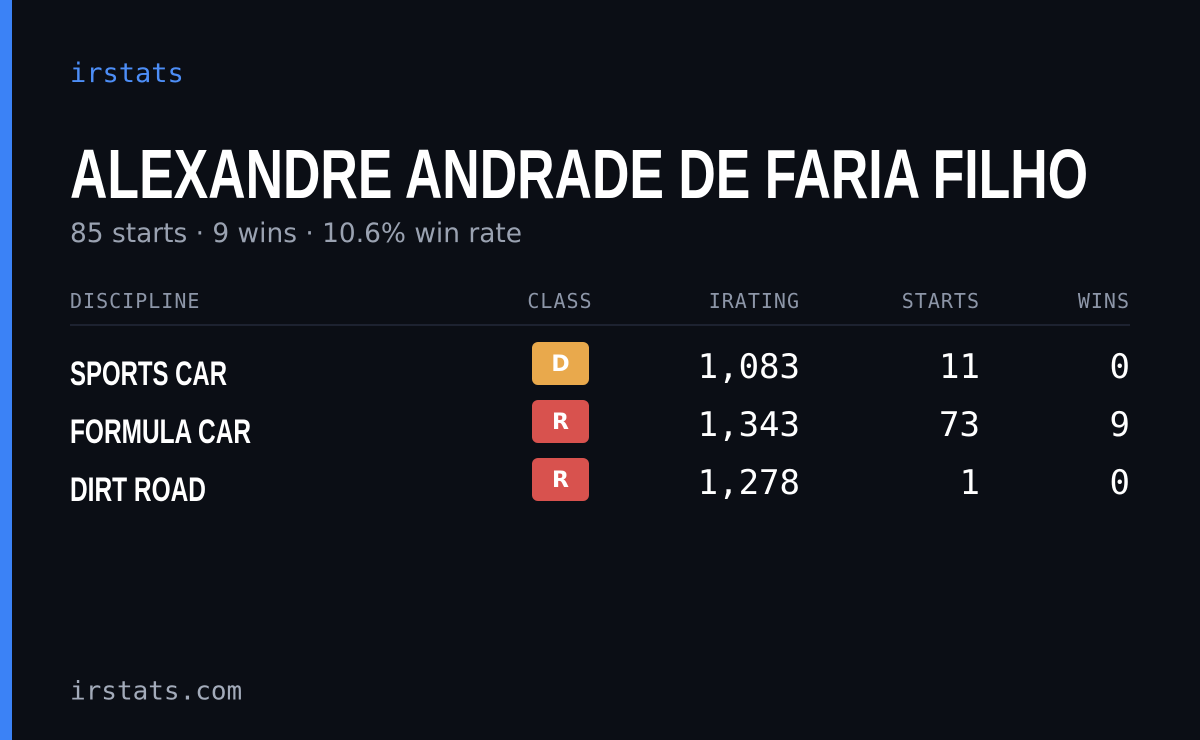 This screenshot has width=1200, height=740. Describe the element at coordinates (959, 367) in the screenshot. I see `starts: 11` at that location.